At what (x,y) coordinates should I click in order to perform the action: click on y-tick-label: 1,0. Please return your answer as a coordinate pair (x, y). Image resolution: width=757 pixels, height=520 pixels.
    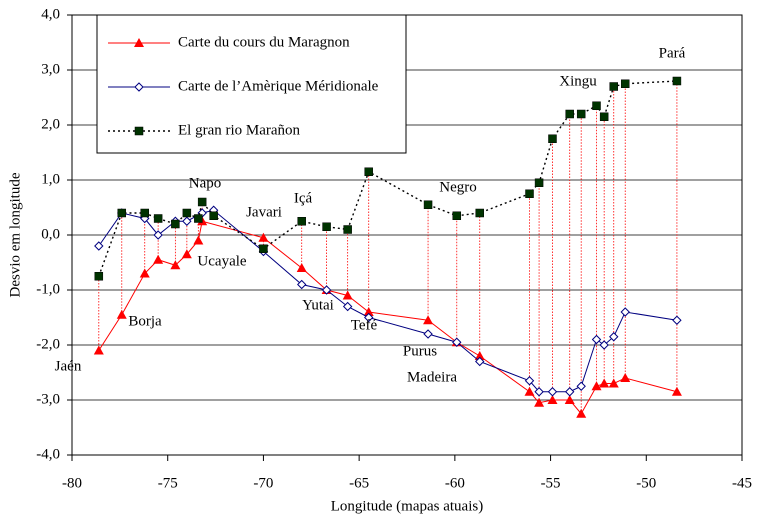
    Looking at the image, I should click on (50, 179).